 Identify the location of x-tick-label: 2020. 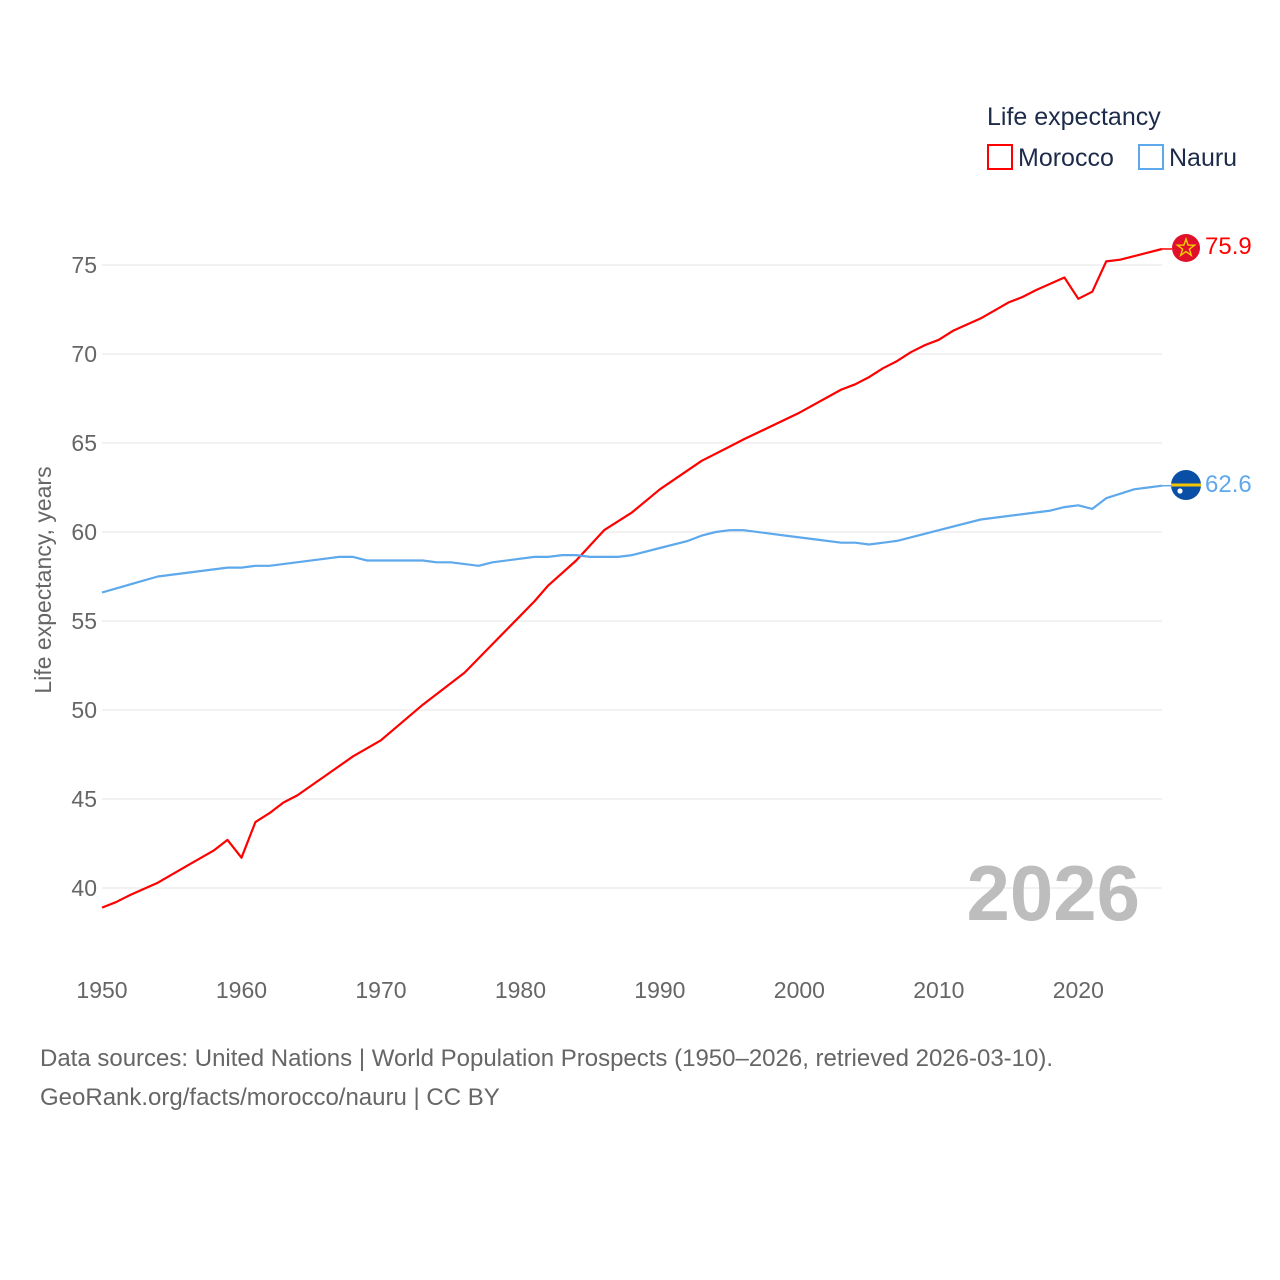
(1078, 990).